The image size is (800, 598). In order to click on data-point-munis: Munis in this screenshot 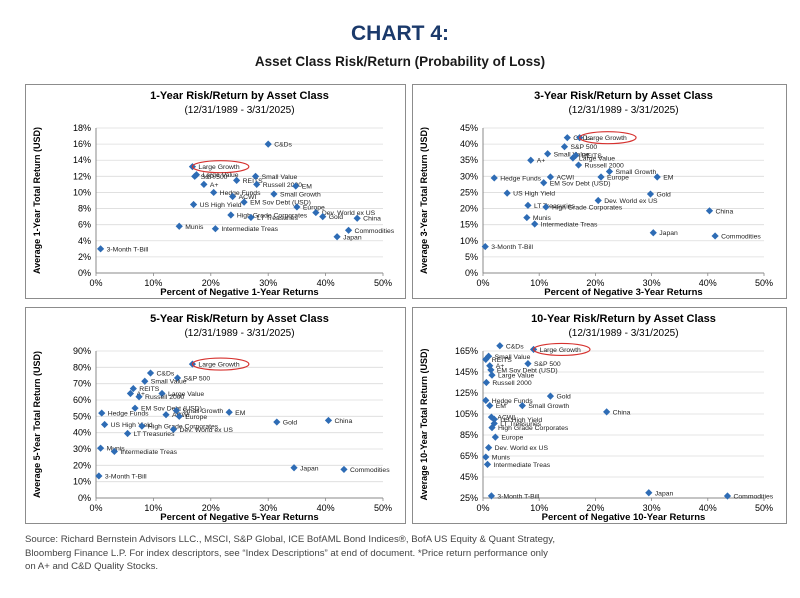, I will do `click(537, 217)`.